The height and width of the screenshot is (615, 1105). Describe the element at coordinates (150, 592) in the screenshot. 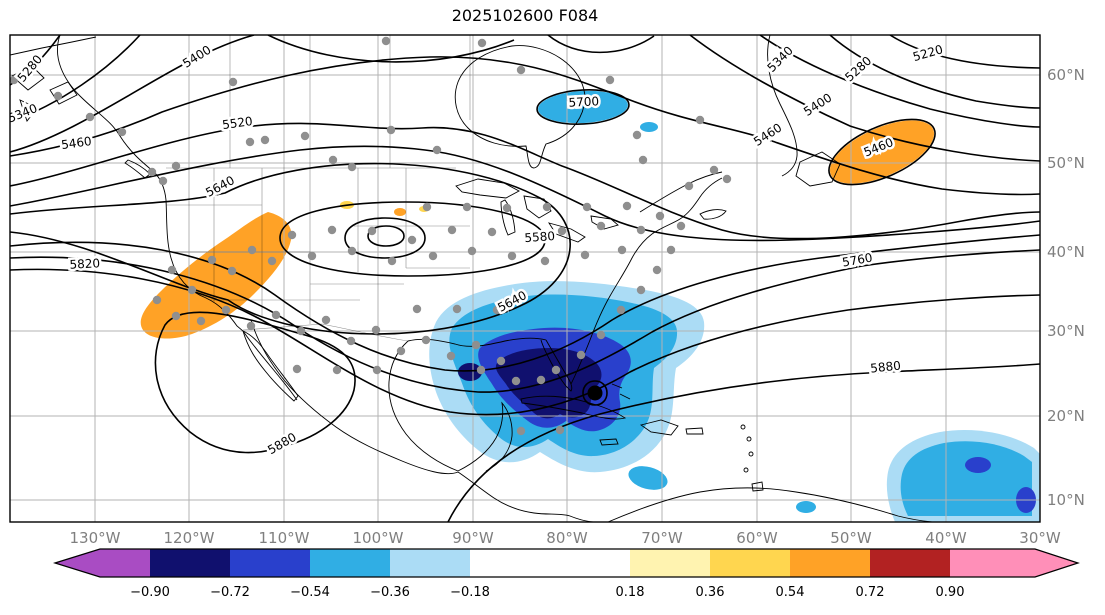

I see `colorbar-tick-label: −0.90` at that location.